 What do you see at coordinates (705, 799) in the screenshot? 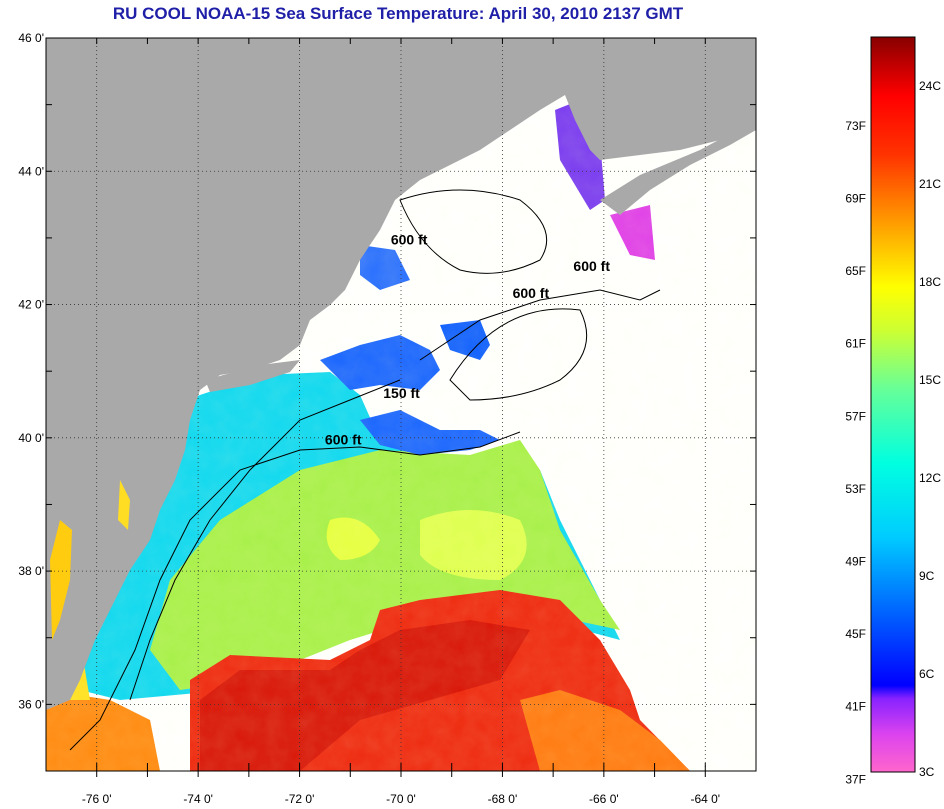
I see `lon-tick-label: -64 0'` at bounding box center [705, 799].